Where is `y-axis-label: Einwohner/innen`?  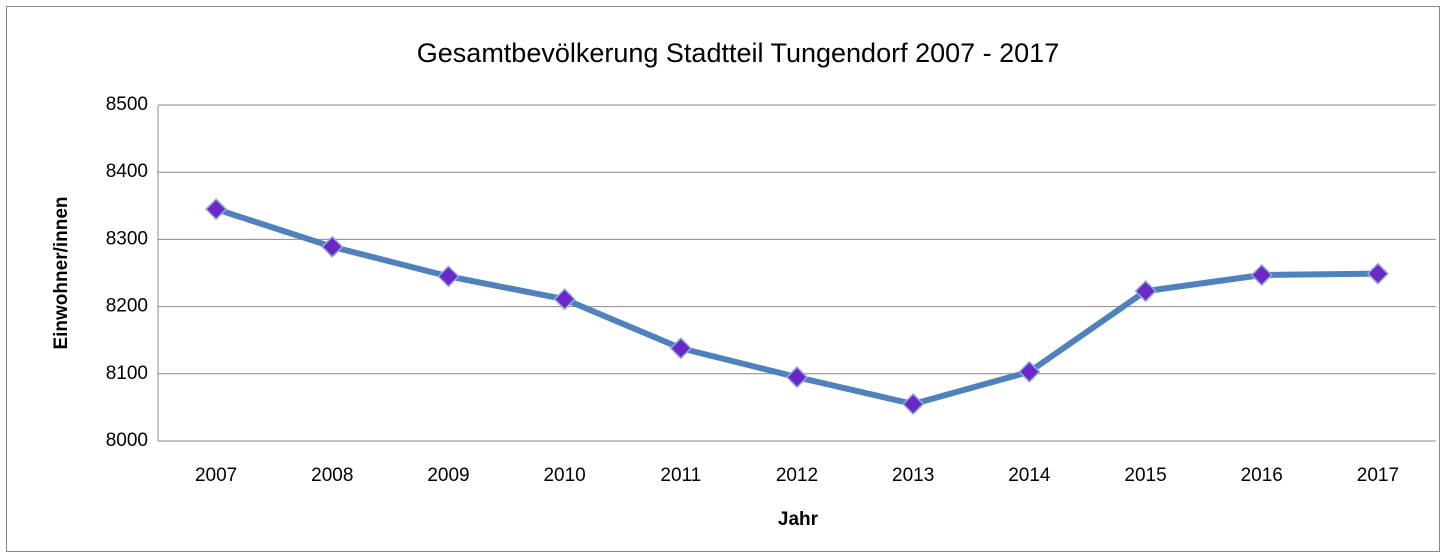
y-axis-label: Einwohner/innen is located at coordinates (61, 272).